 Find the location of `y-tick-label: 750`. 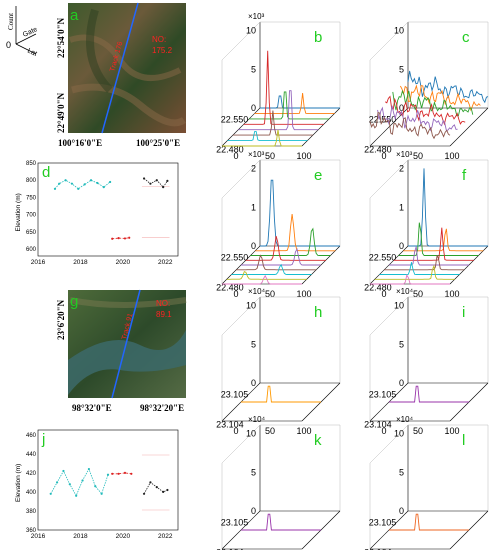

y-tick-label: 750 is located at coordinates (31, 198).